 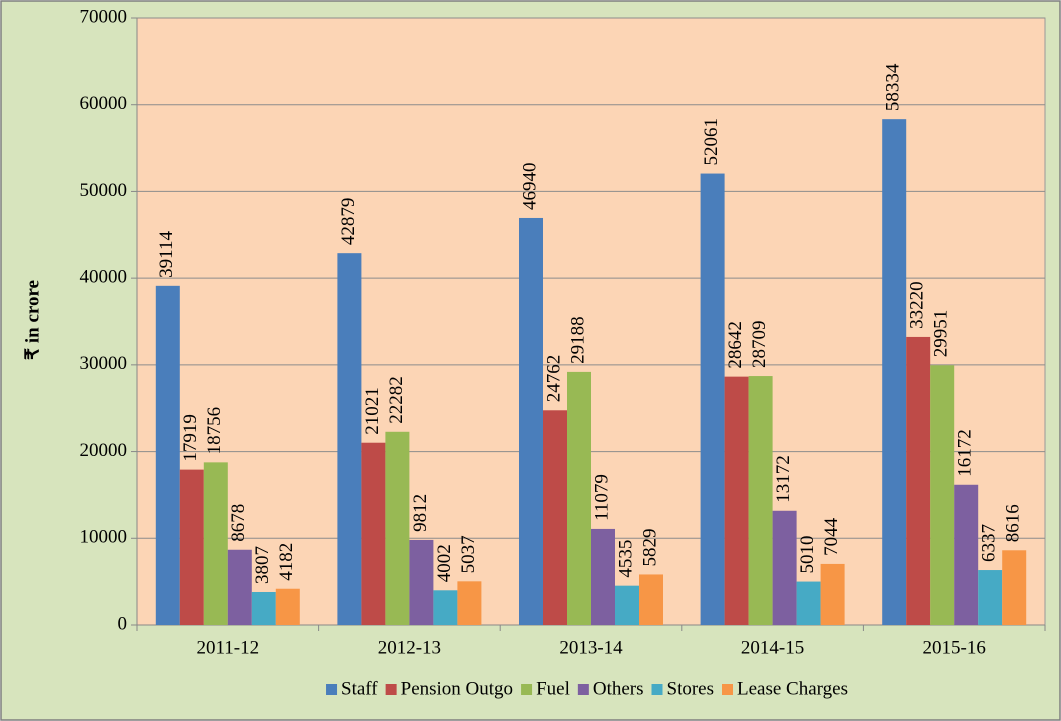 What do you see at coordinates (104, 16) in the screenshot?
I see `y-tick-label: 70000` at bounding box center [104, 16].